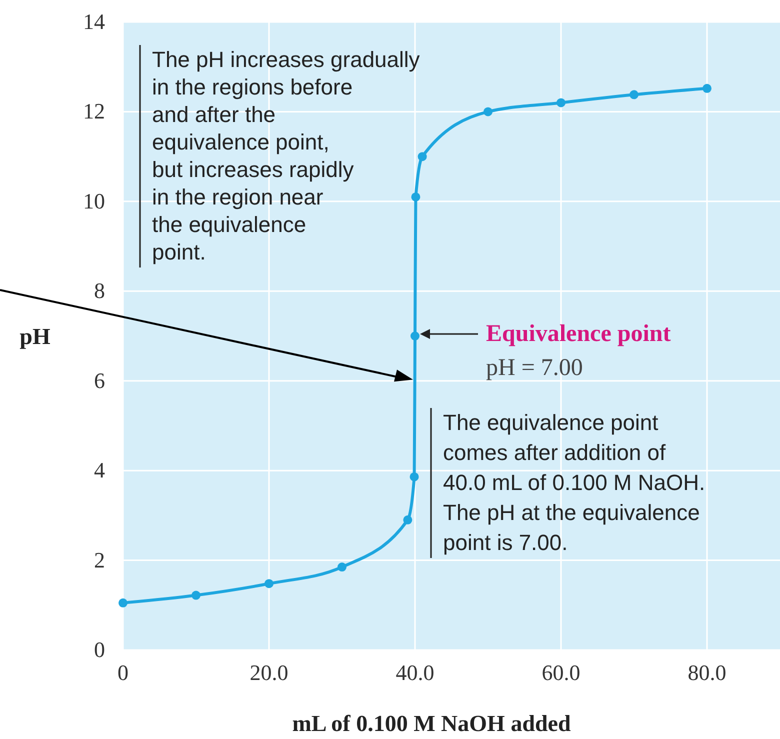  I want to click on y-tick-label: 8, so click(99, 291).